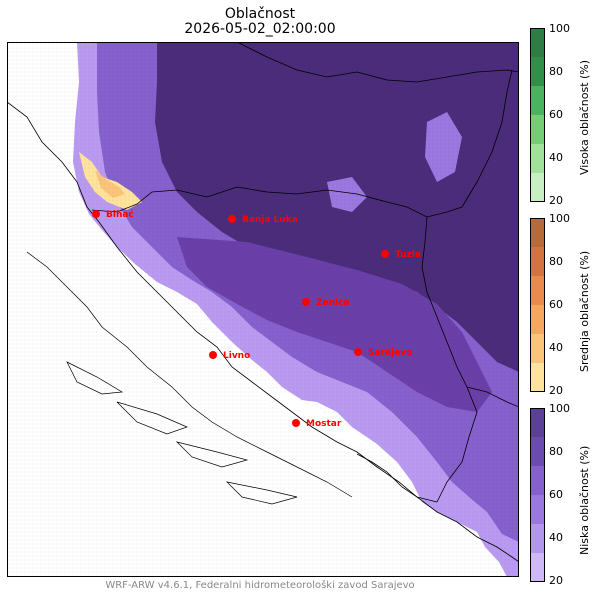 The image size is (600, 600). I want to click on city-tuzla: Tuzla, so click(401, 255).